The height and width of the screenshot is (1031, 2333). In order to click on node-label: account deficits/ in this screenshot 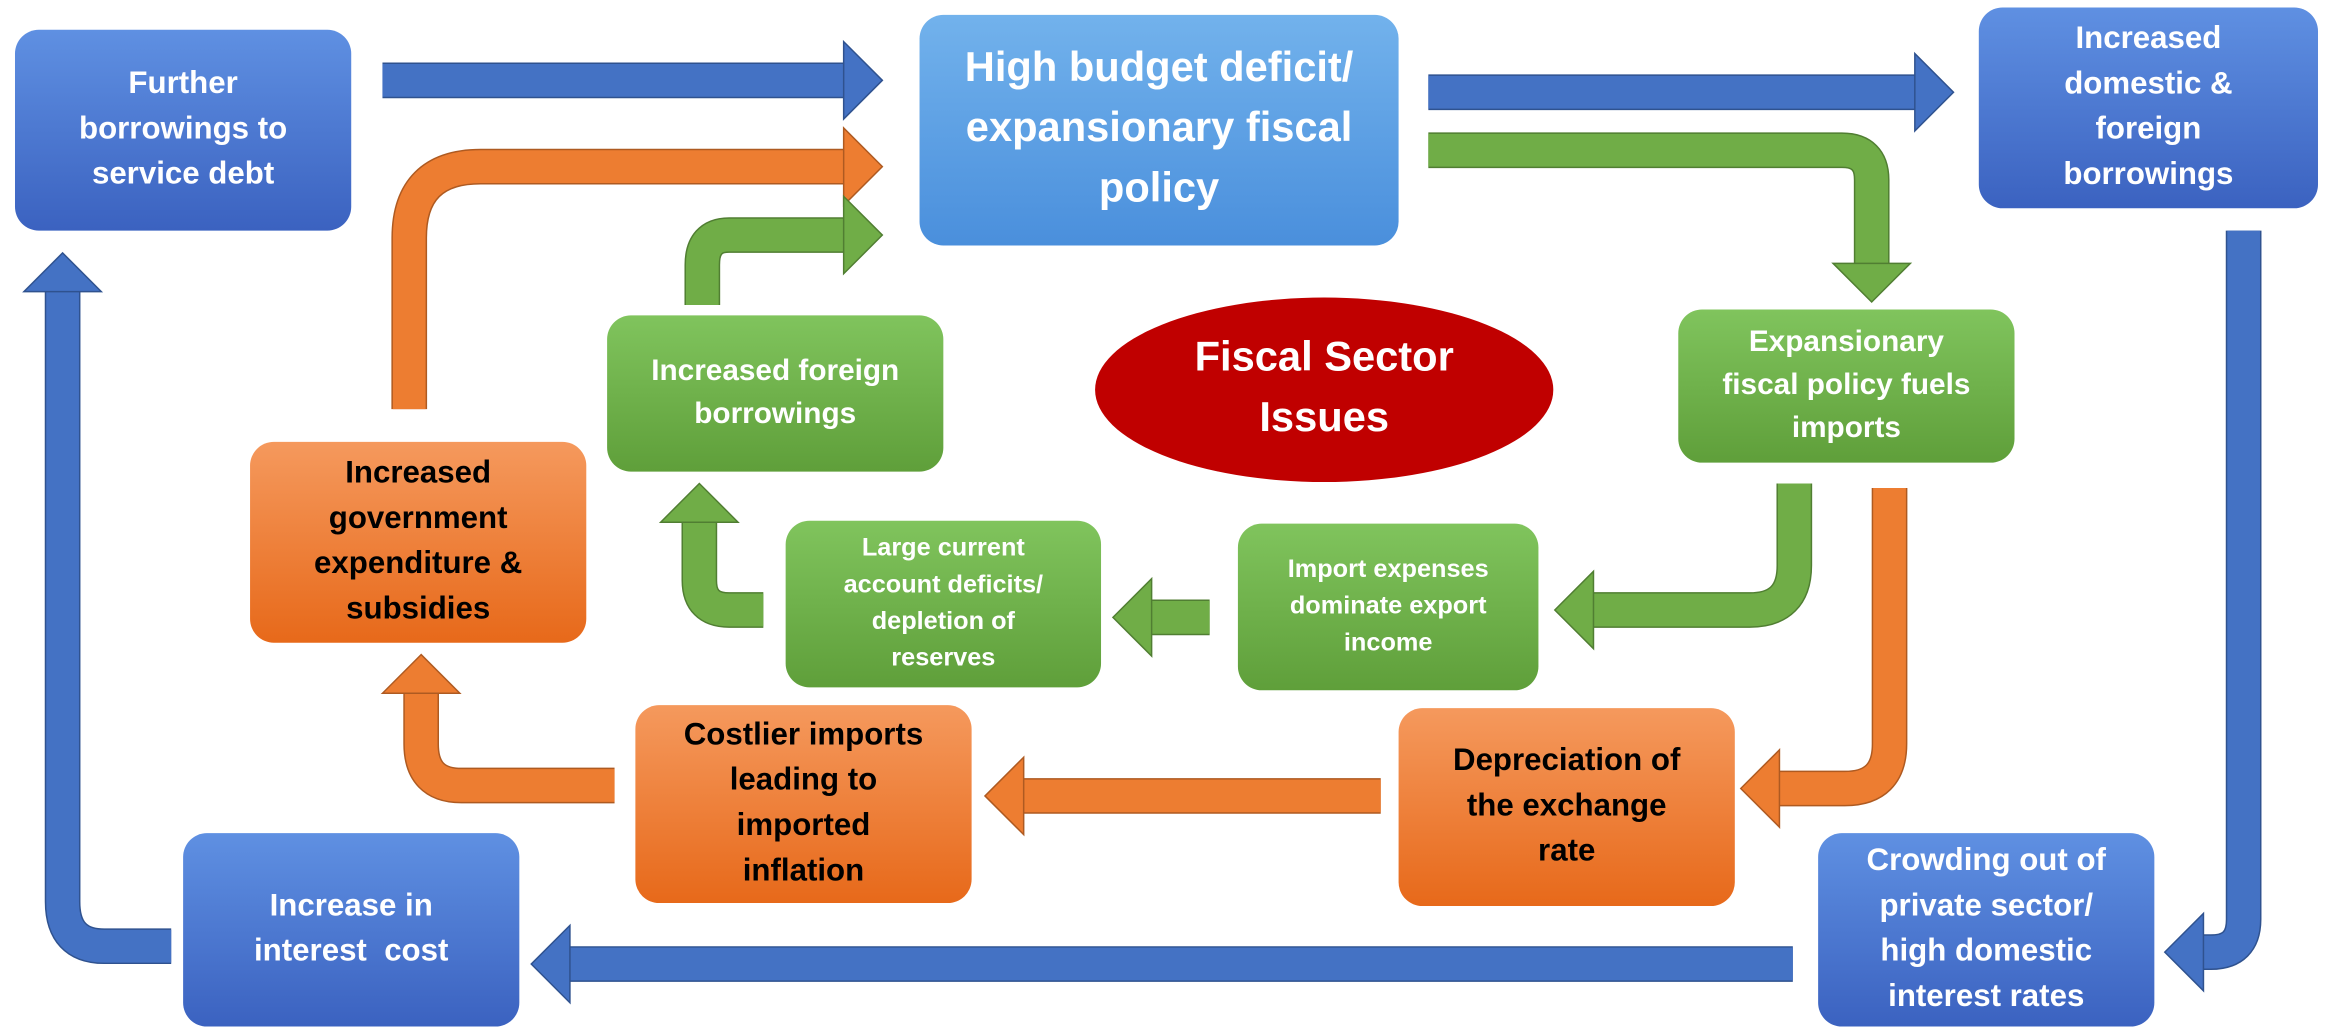, I will do `click(943, 584)`.